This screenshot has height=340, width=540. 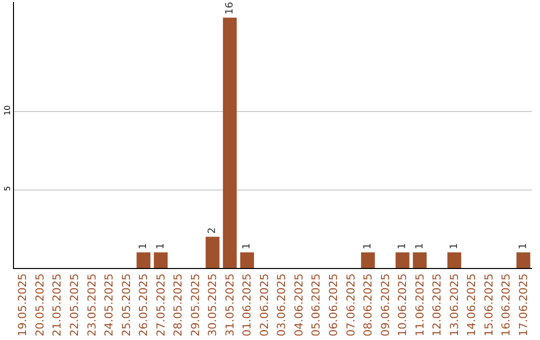 I want to click on x-tick-label: 28.05.2025, so click(x=178, y=304).